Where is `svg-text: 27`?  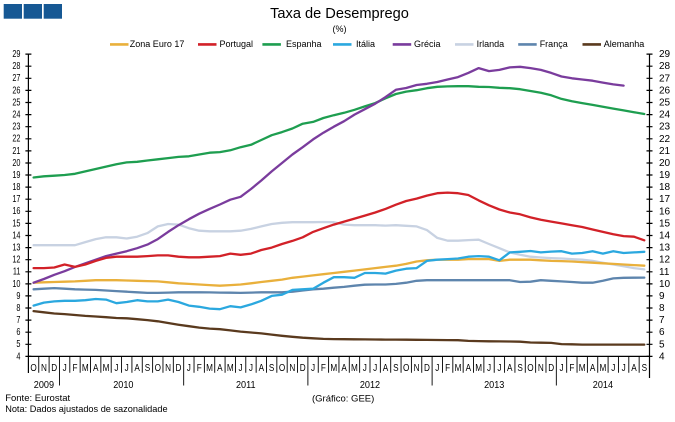 svg-text: 27 is located at coordinates (665, 78).